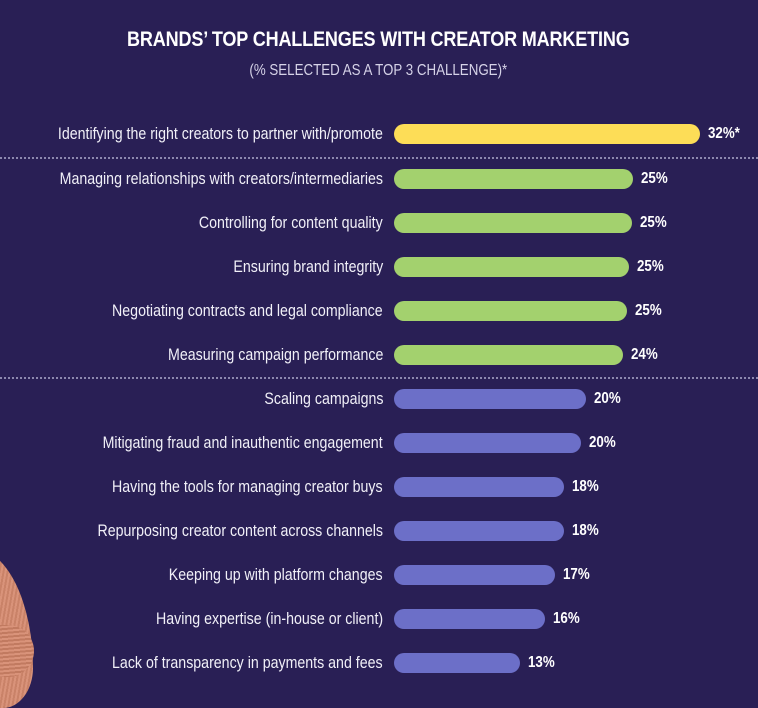 The height and width of the screenshot is (708, 758). Describe the element at coordinates (276, 575) in the screenshot. I see `bar-label: Keeping up with platform changes` at that location.